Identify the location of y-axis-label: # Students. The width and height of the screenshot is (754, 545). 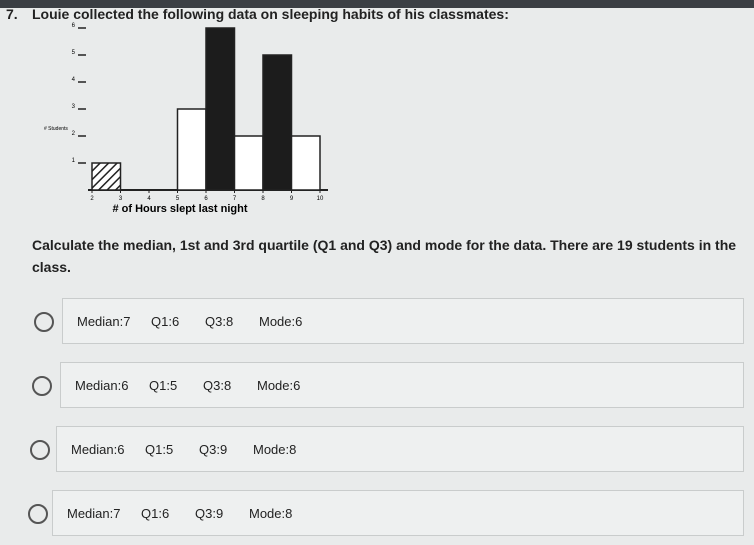
(56, 129).